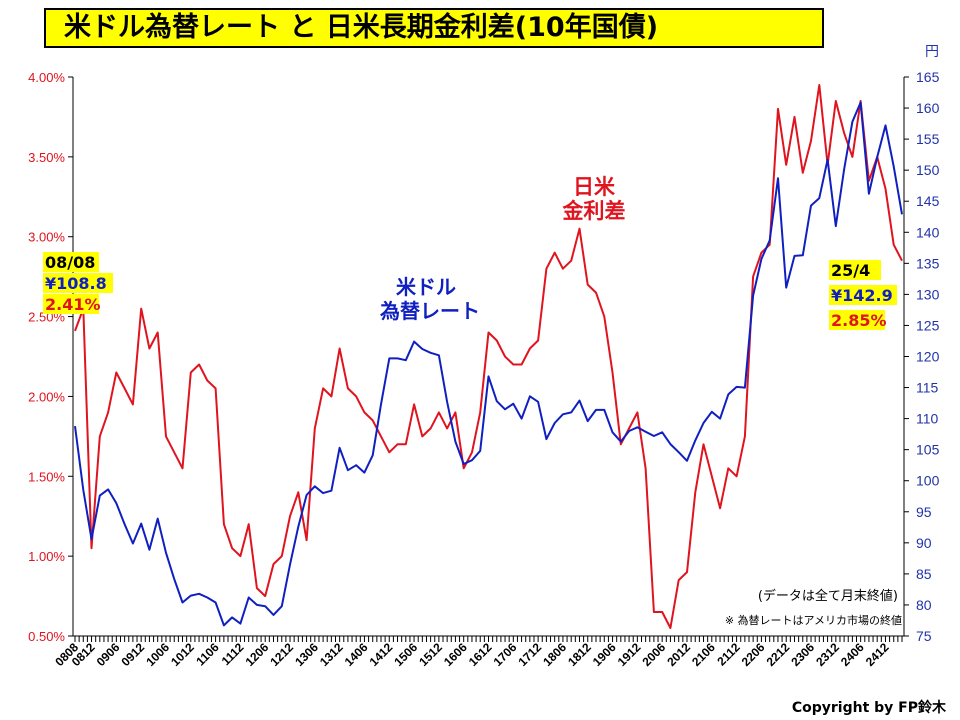 This screenshot has height=720, width=960. I want to click on x-tick-label: 2106, so click(703, 654).